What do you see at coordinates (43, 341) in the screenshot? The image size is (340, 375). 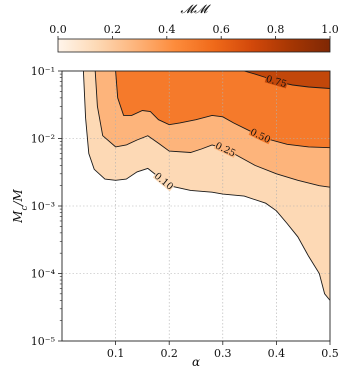 I see `y-tick-label: 10⁻⁵` at bounding box center [43, 341].